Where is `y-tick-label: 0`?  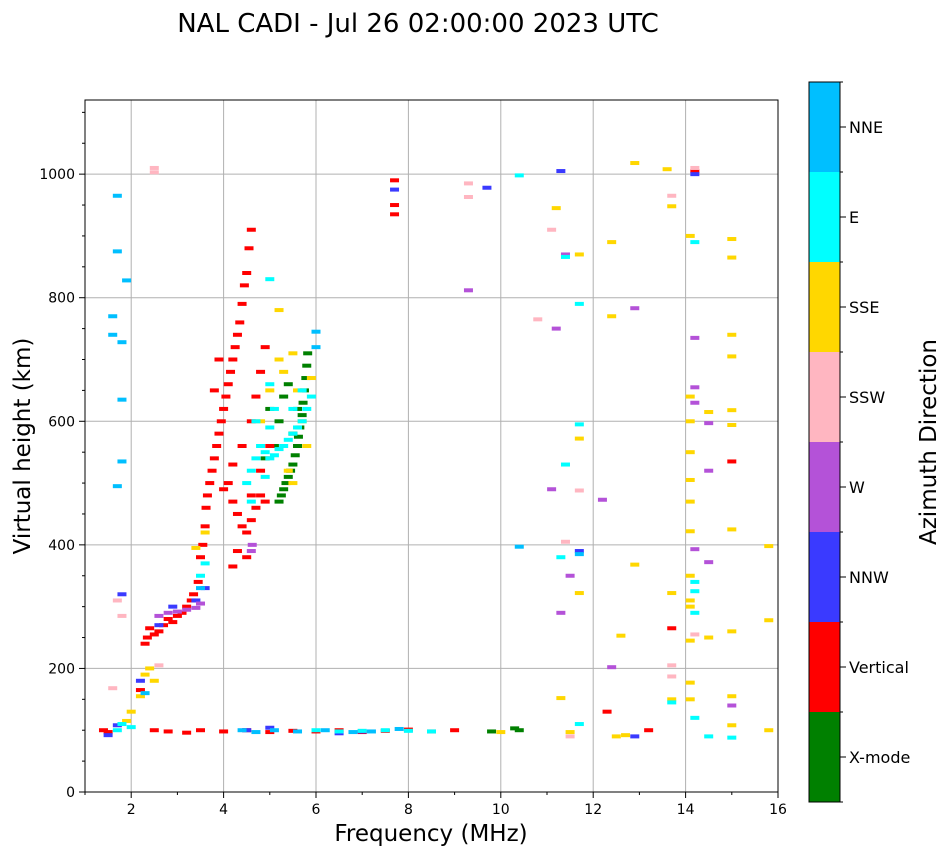
y-tick-label: 0 is located at coordinates (70, 793).